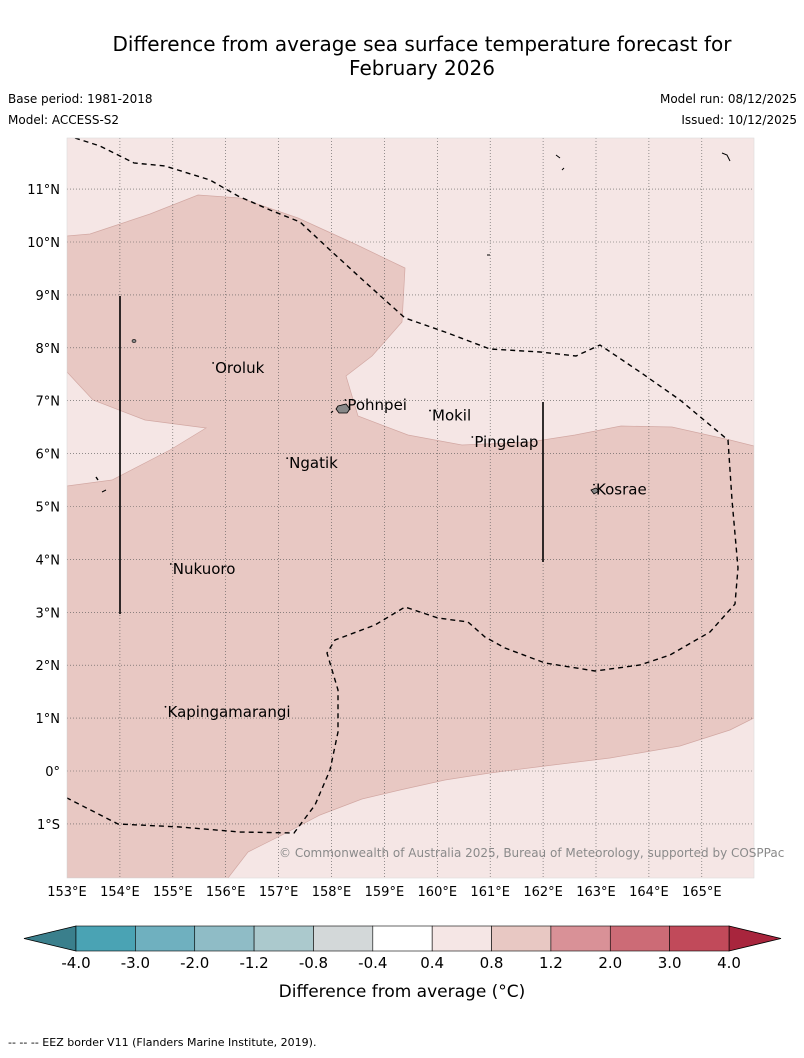 This screenshot has height=1058, width=804. What do you see at coordinates (97, 478) in the screenshot?
I see `eez-border-island` at bounding box center [97, 478].